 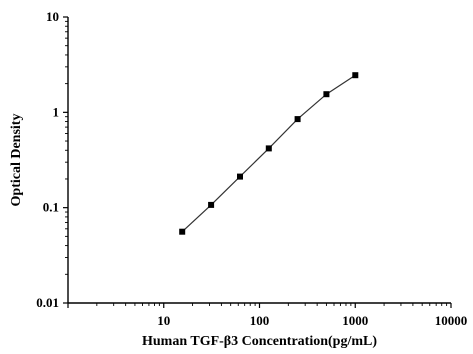 What do you see at coordinates (52, 159) in the screenshot?
I see `y-axis-ticks: 0.01 0.1 1 10` at bounding box center [52, 159].